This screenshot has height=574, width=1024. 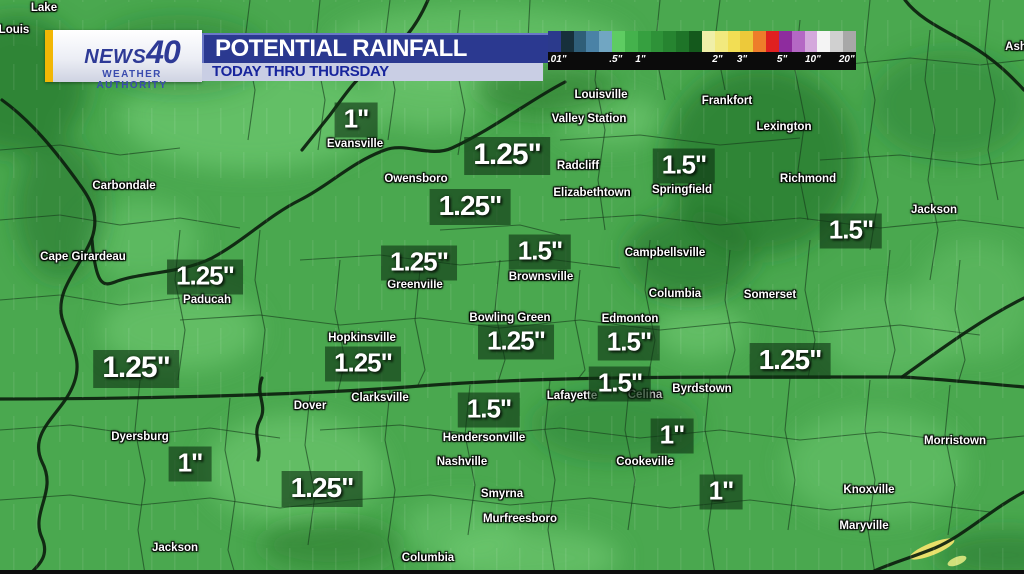 I want to click on city-label: Lafayette, so click(x=572, y=396).